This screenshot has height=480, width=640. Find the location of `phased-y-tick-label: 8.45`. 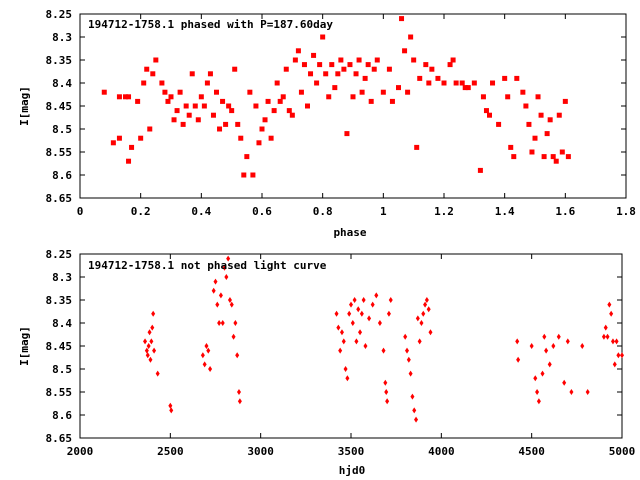

phased-y-tick-label: 8.45 is located at coordinates (59, 106).